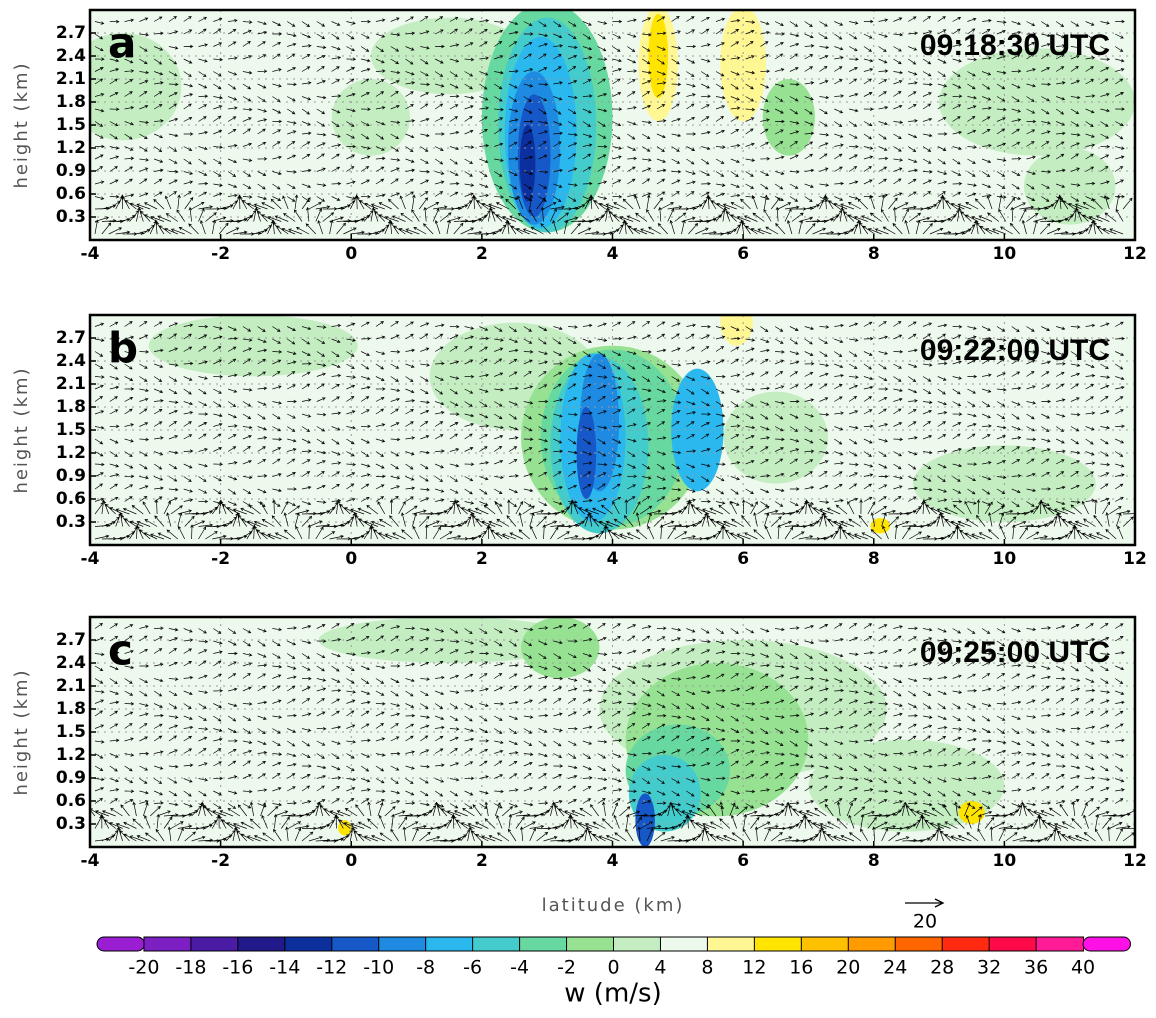 Image resolution: width=1156 pixels, height=1018 pixels. What do you see at coordinates (1015, 45) in the screenshot?
I see `time-label: 09:18:30 UTC` at bounding box center [1015, 45].